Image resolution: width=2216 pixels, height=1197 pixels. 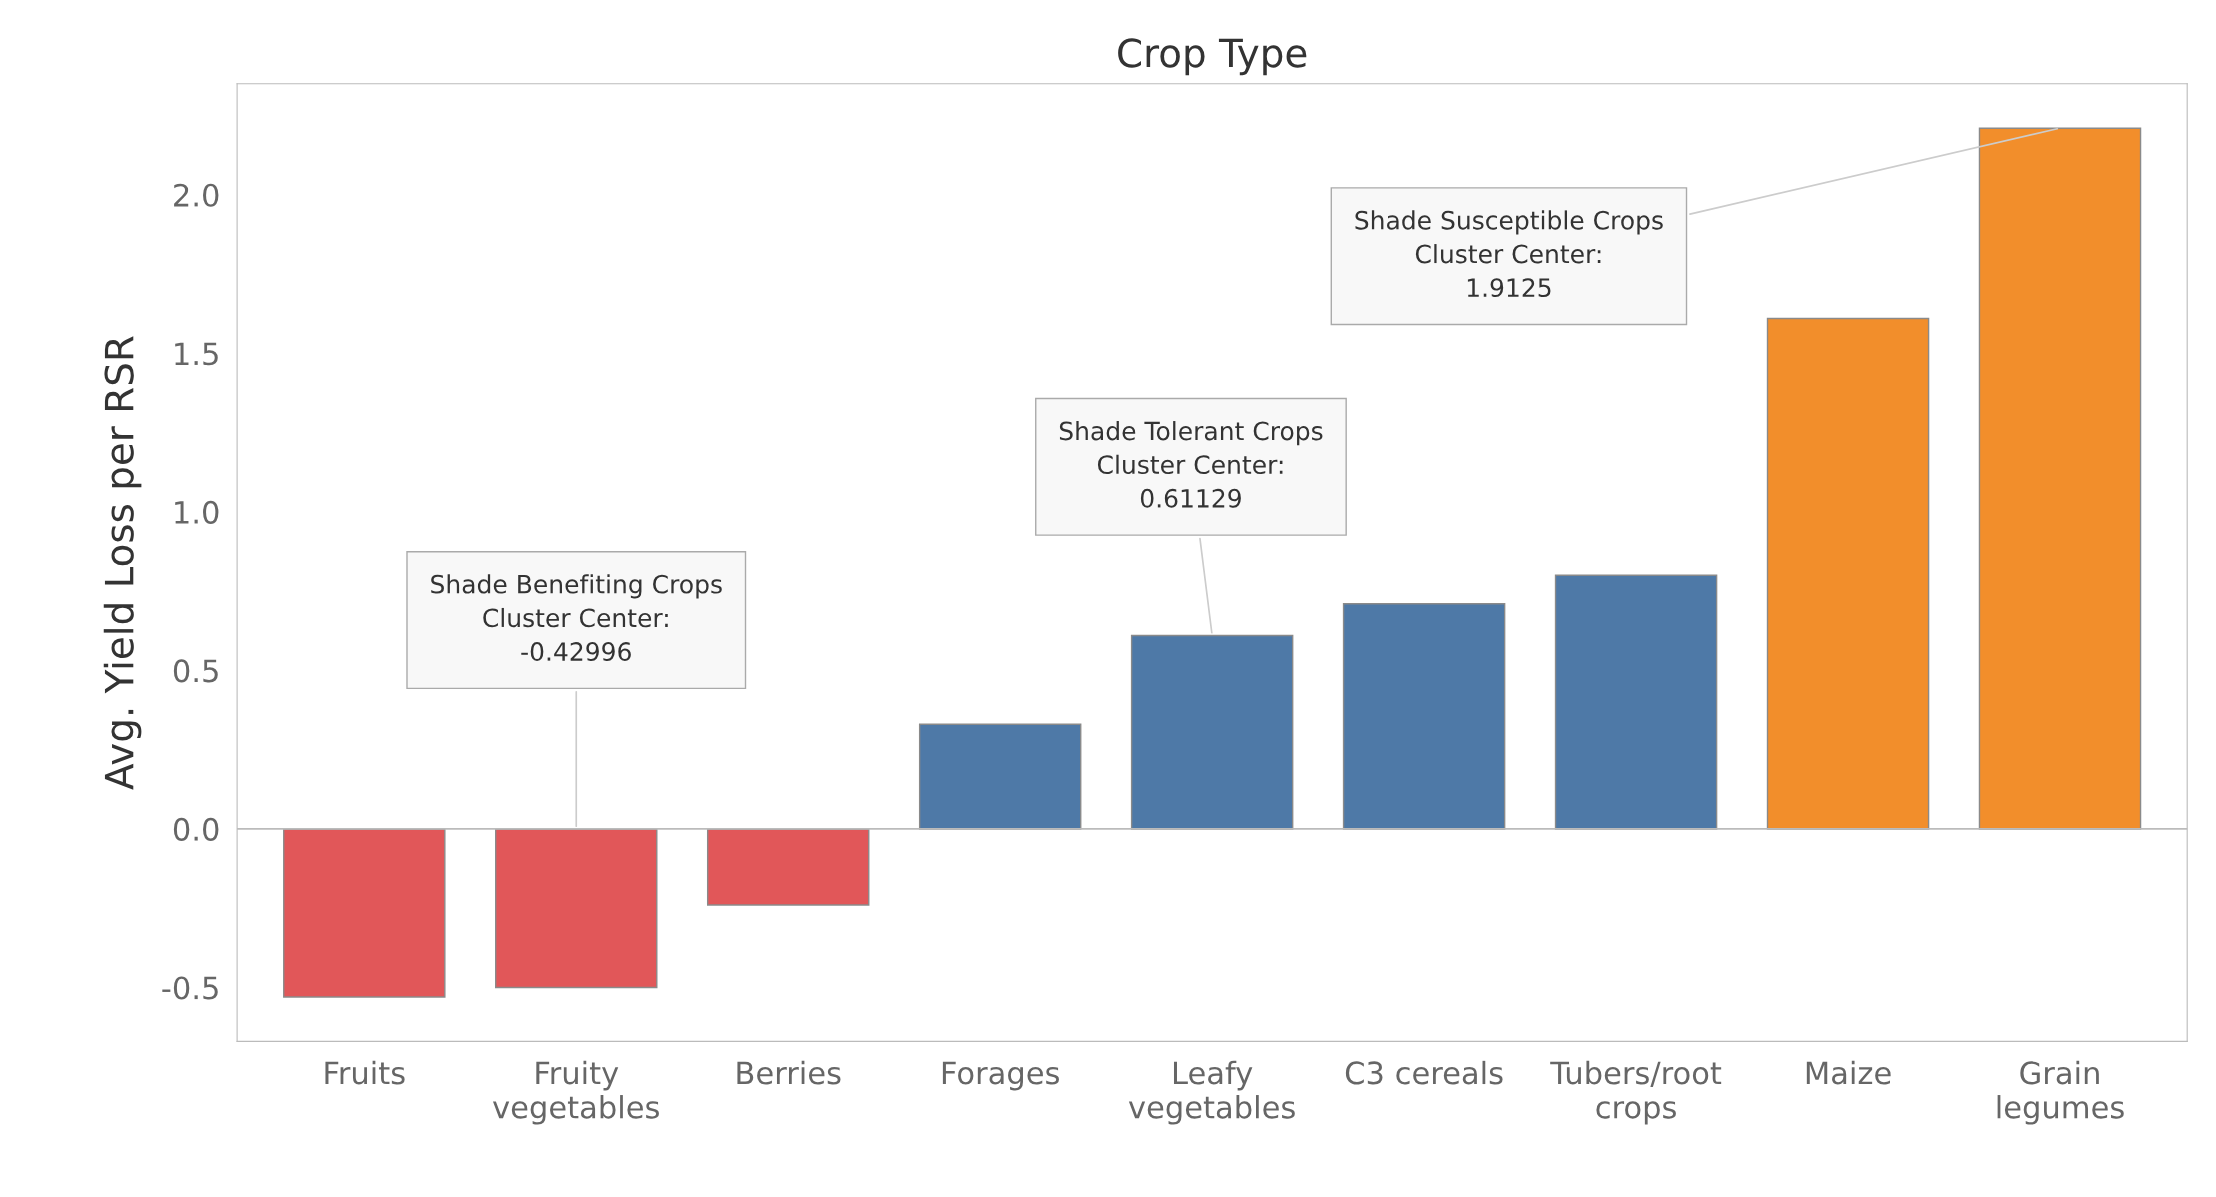 What do you see at coordinates (196, 829) in the screenshot?
I see `y-tick-label: 0.0` at bounding box center [196, 829].